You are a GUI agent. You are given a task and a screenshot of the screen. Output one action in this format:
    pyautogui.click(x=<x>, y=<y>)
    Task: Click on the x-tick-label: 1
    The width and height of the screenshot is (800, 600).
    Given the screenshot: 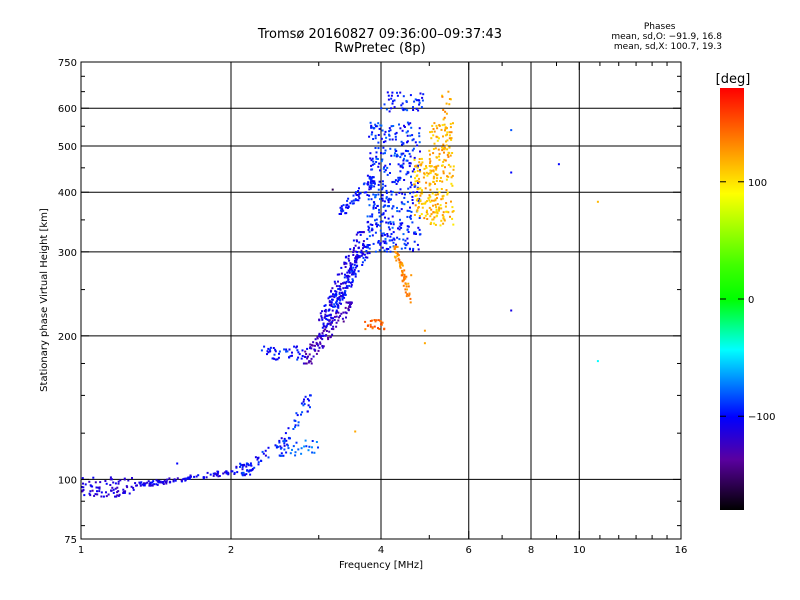 What is the action you would take?
    pyautogui.click(x=81, y=550)
    